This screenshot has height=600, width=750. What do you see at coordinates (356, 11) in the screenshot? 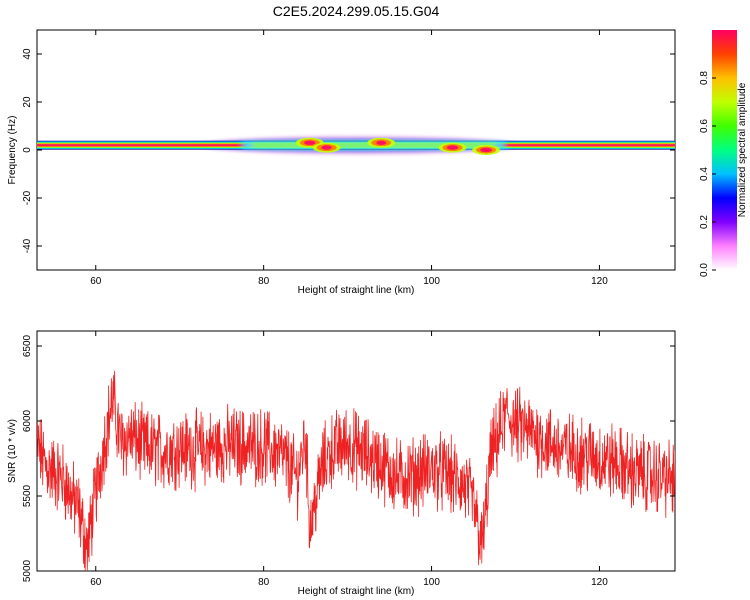
I see `figure-title: C2E5.2024.299.05.15.G04` at bounding box center [356, 11].